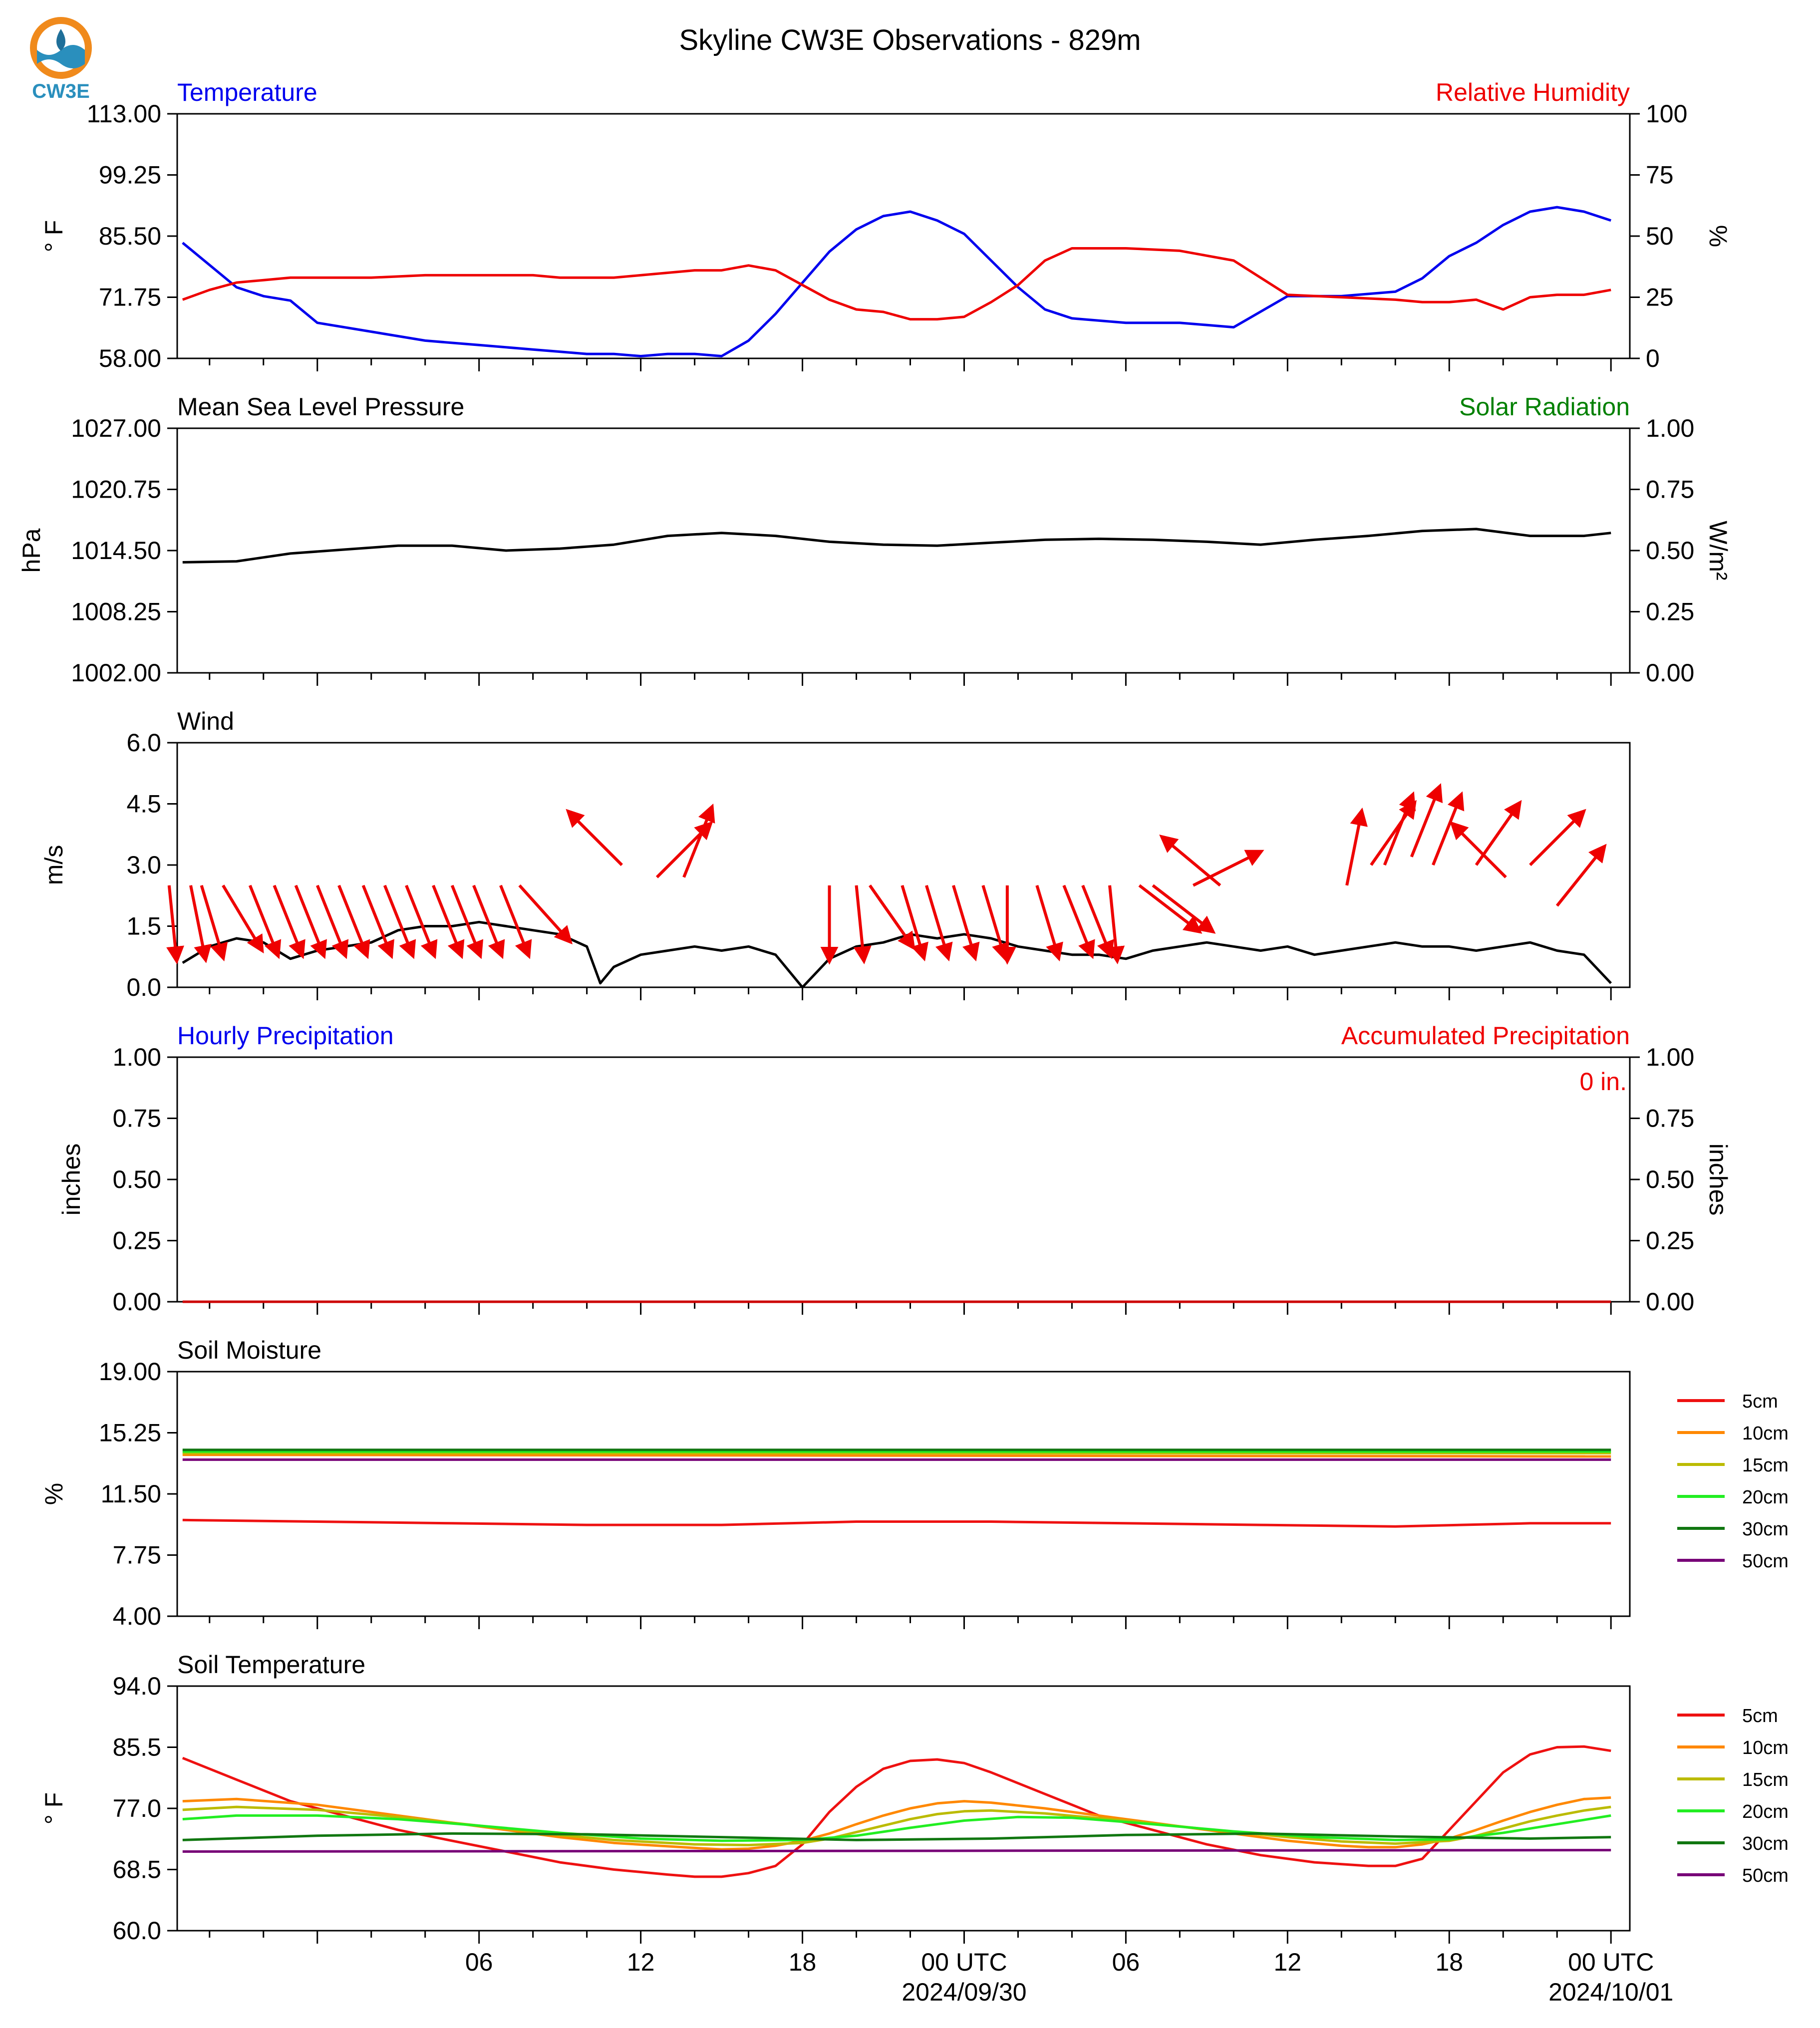  I want to click on y-tick-label: 71.75, so click(130, 297).